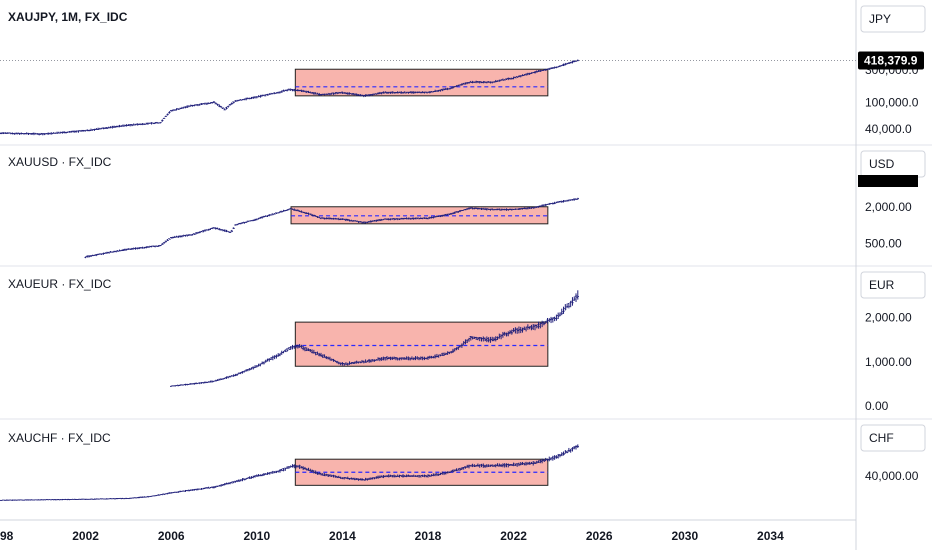 The image size is (932, 550). I want to click on x-tick-label: 2034, so click(770, 536).